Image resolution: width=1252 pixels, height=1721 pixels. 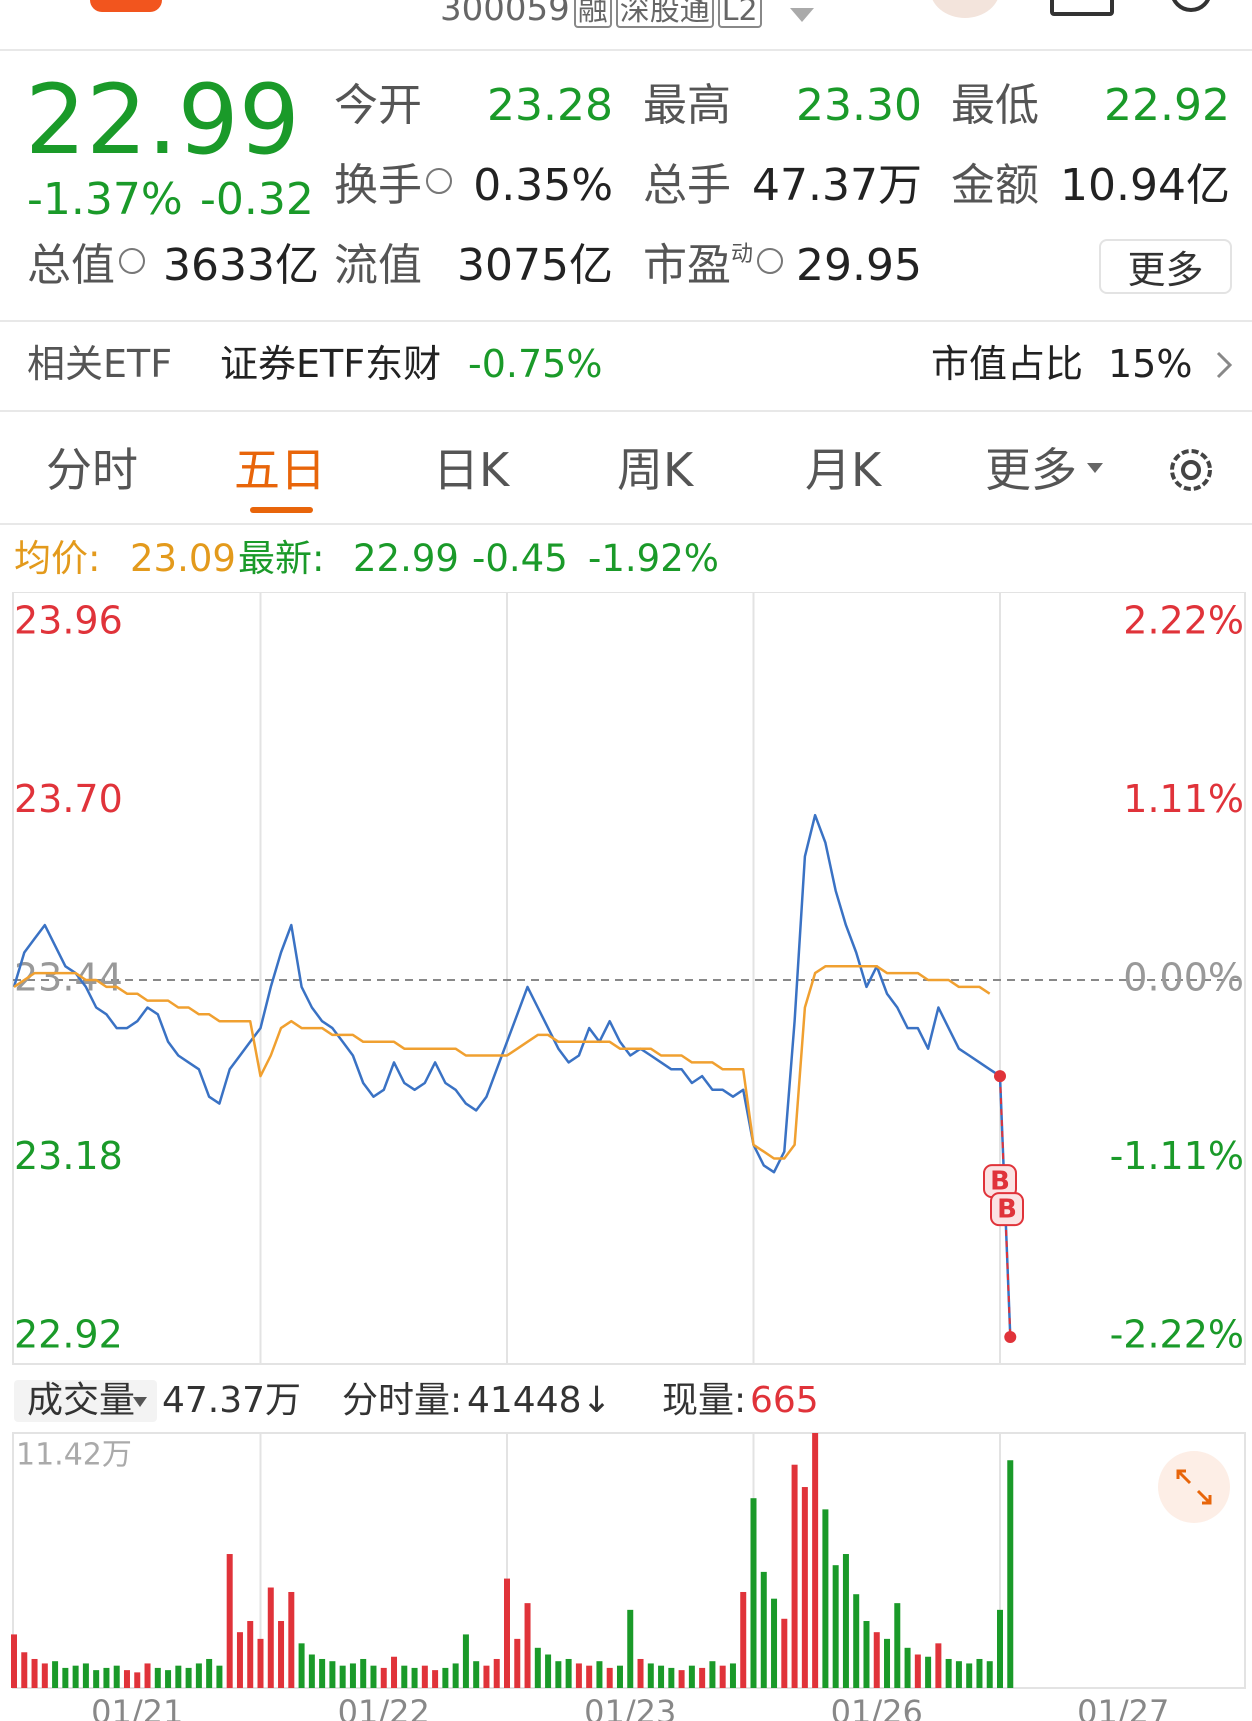 I want to click on tab: 周K, so click(x=655, y=470).